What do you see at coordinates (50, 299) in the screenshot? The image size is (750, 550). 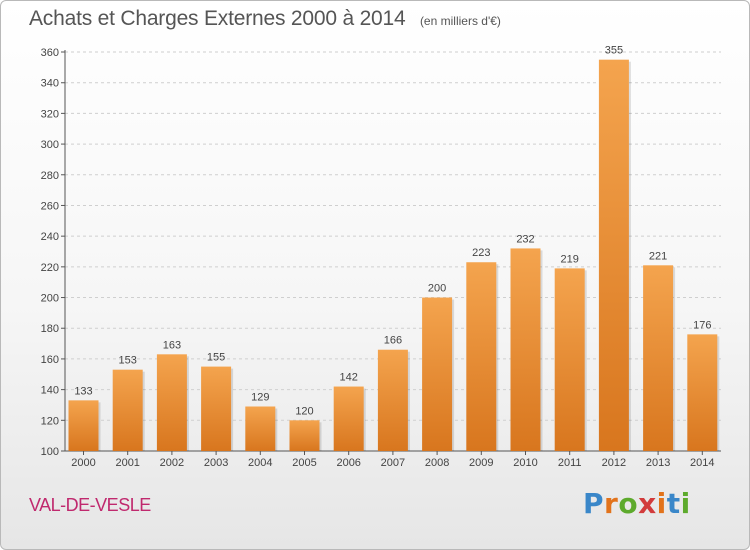 I see `y-tick-label: 200` at bounding box center [50, 299].